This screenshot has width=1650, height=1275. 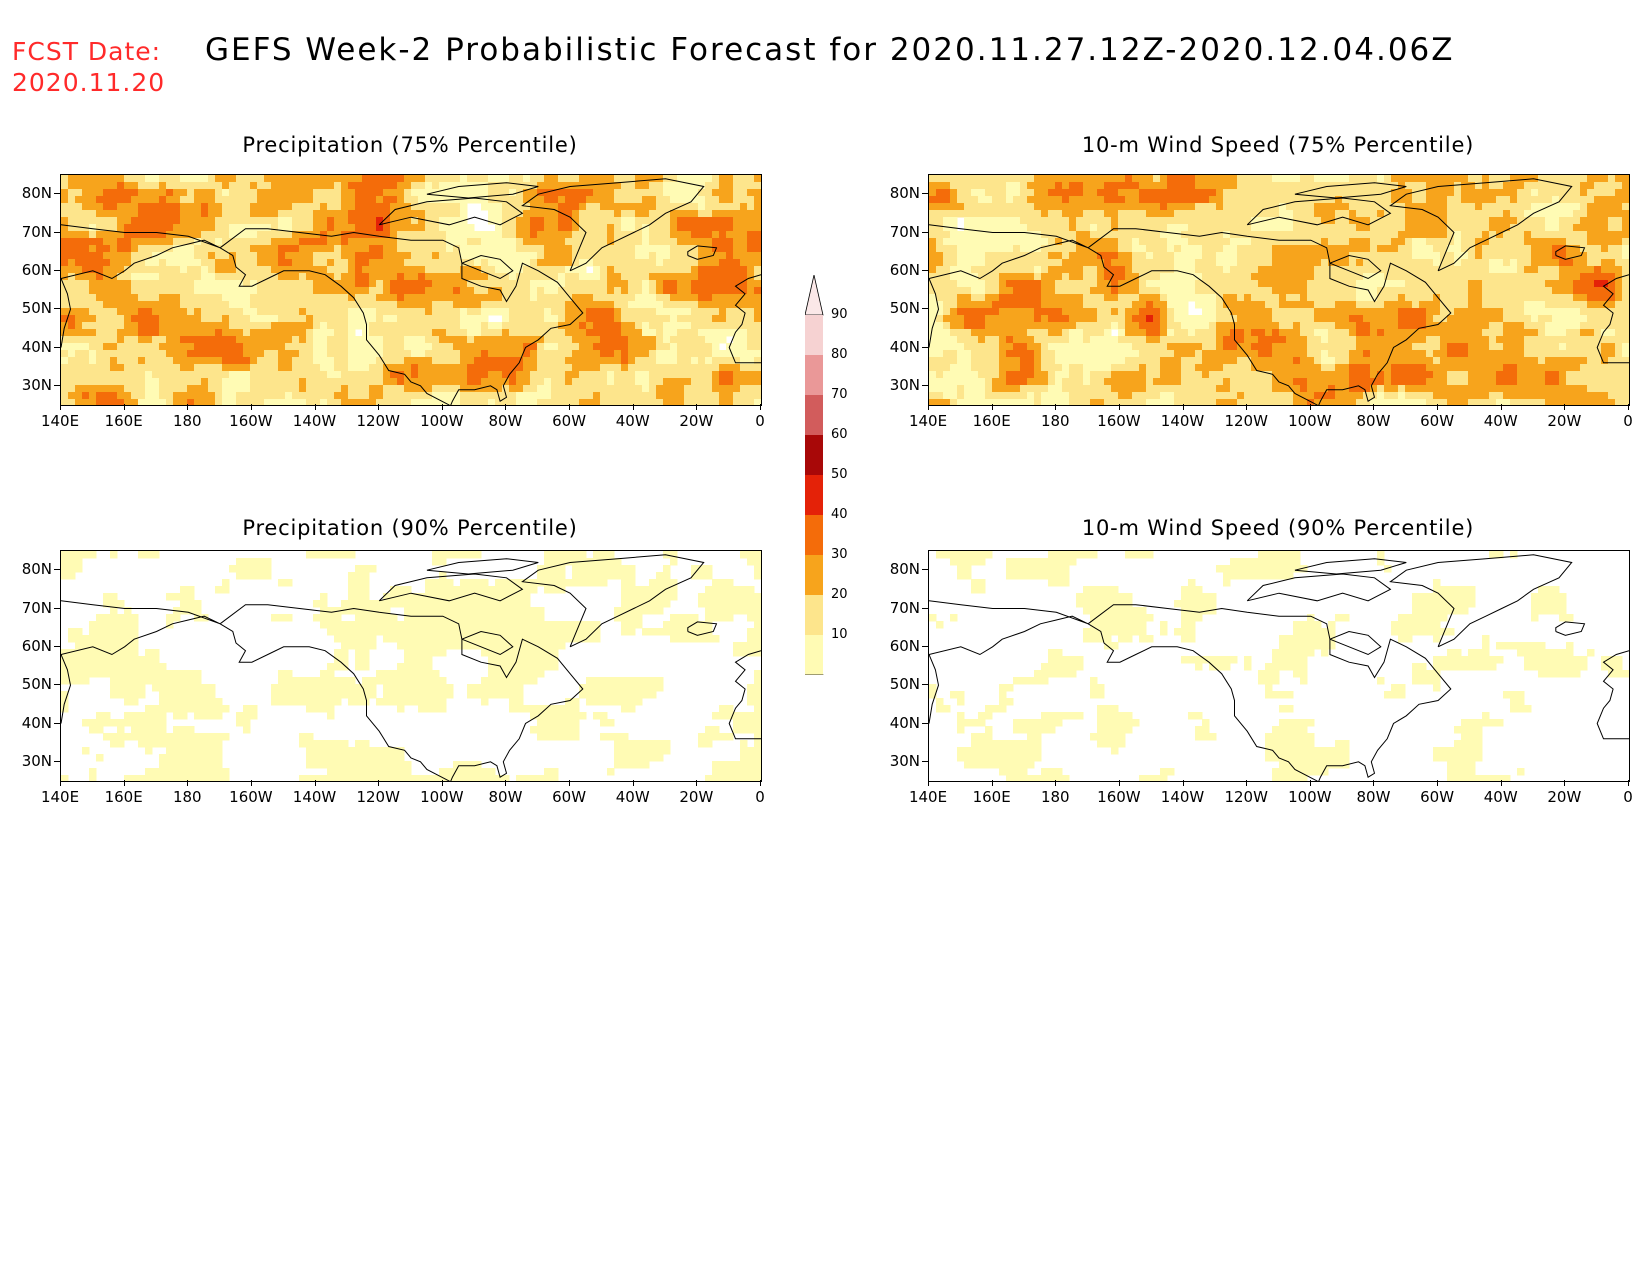 I want to click on colorbar-label: 20, so click(x=839, y=594).